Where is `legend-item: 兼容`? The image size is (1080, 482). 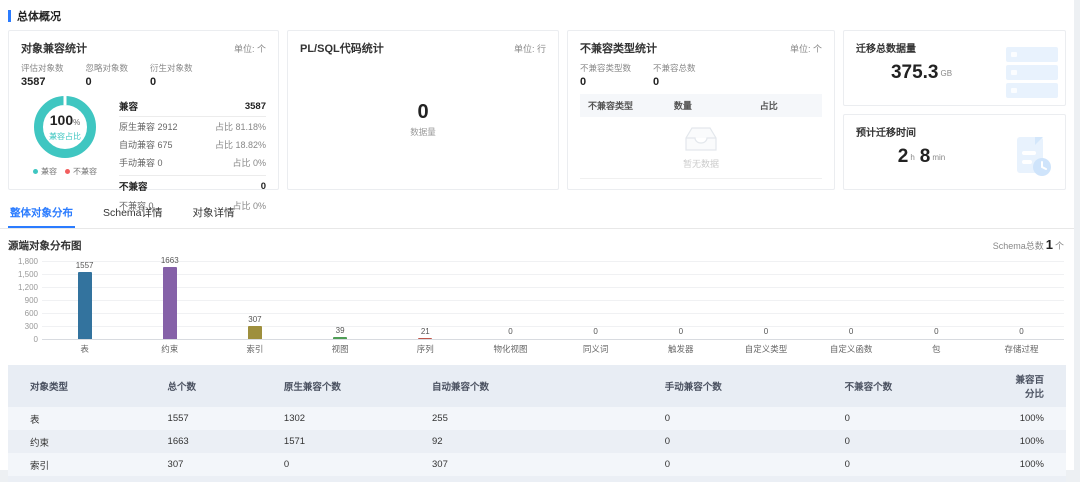 legend-item: 兼容 is located at coordinates (45, 171).